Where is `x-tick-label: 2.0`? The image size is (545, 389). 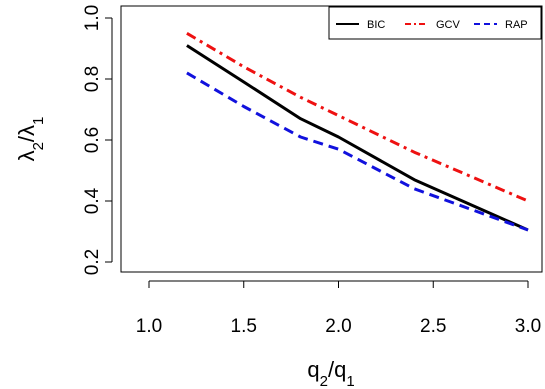 x-tick-label: 2.0 is located at coordinates (338, 326).